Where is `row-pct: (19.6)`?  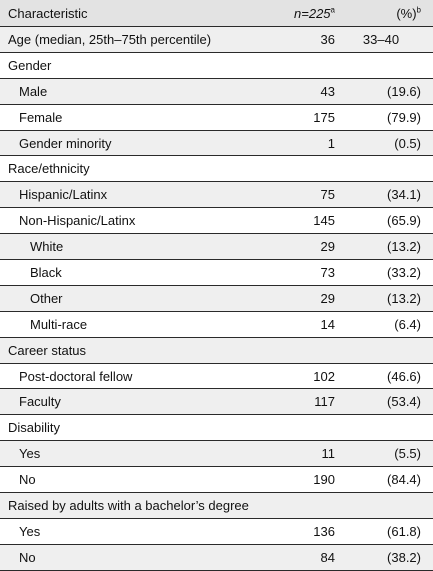 row-pct: (19.6) is located at coordinates (404, 91).